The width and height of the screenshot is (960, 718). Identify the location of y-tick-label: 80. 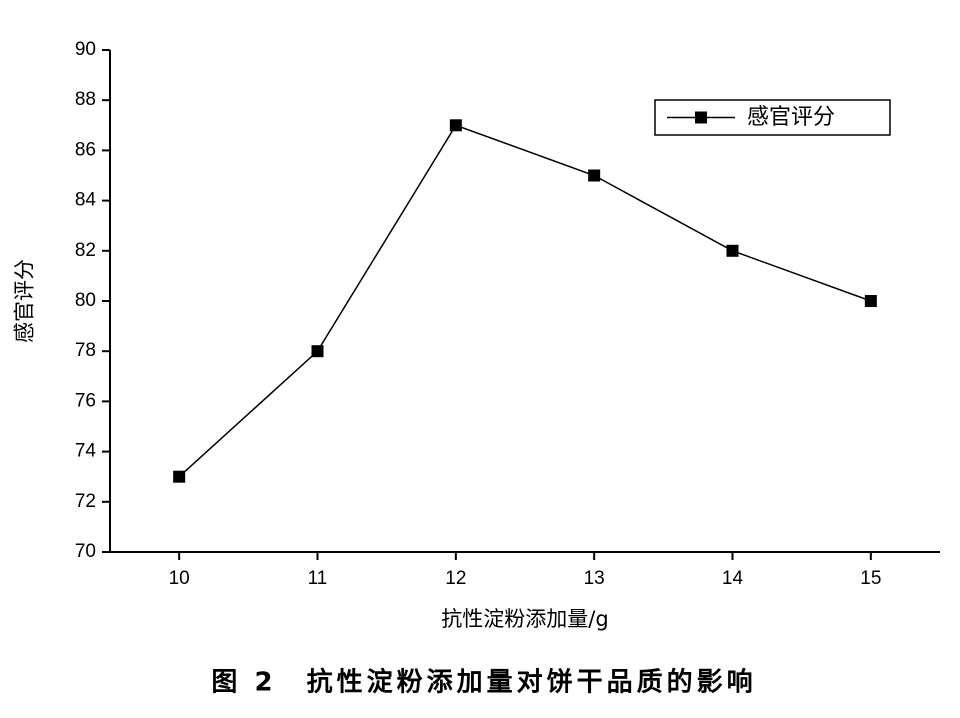
(85, 300).